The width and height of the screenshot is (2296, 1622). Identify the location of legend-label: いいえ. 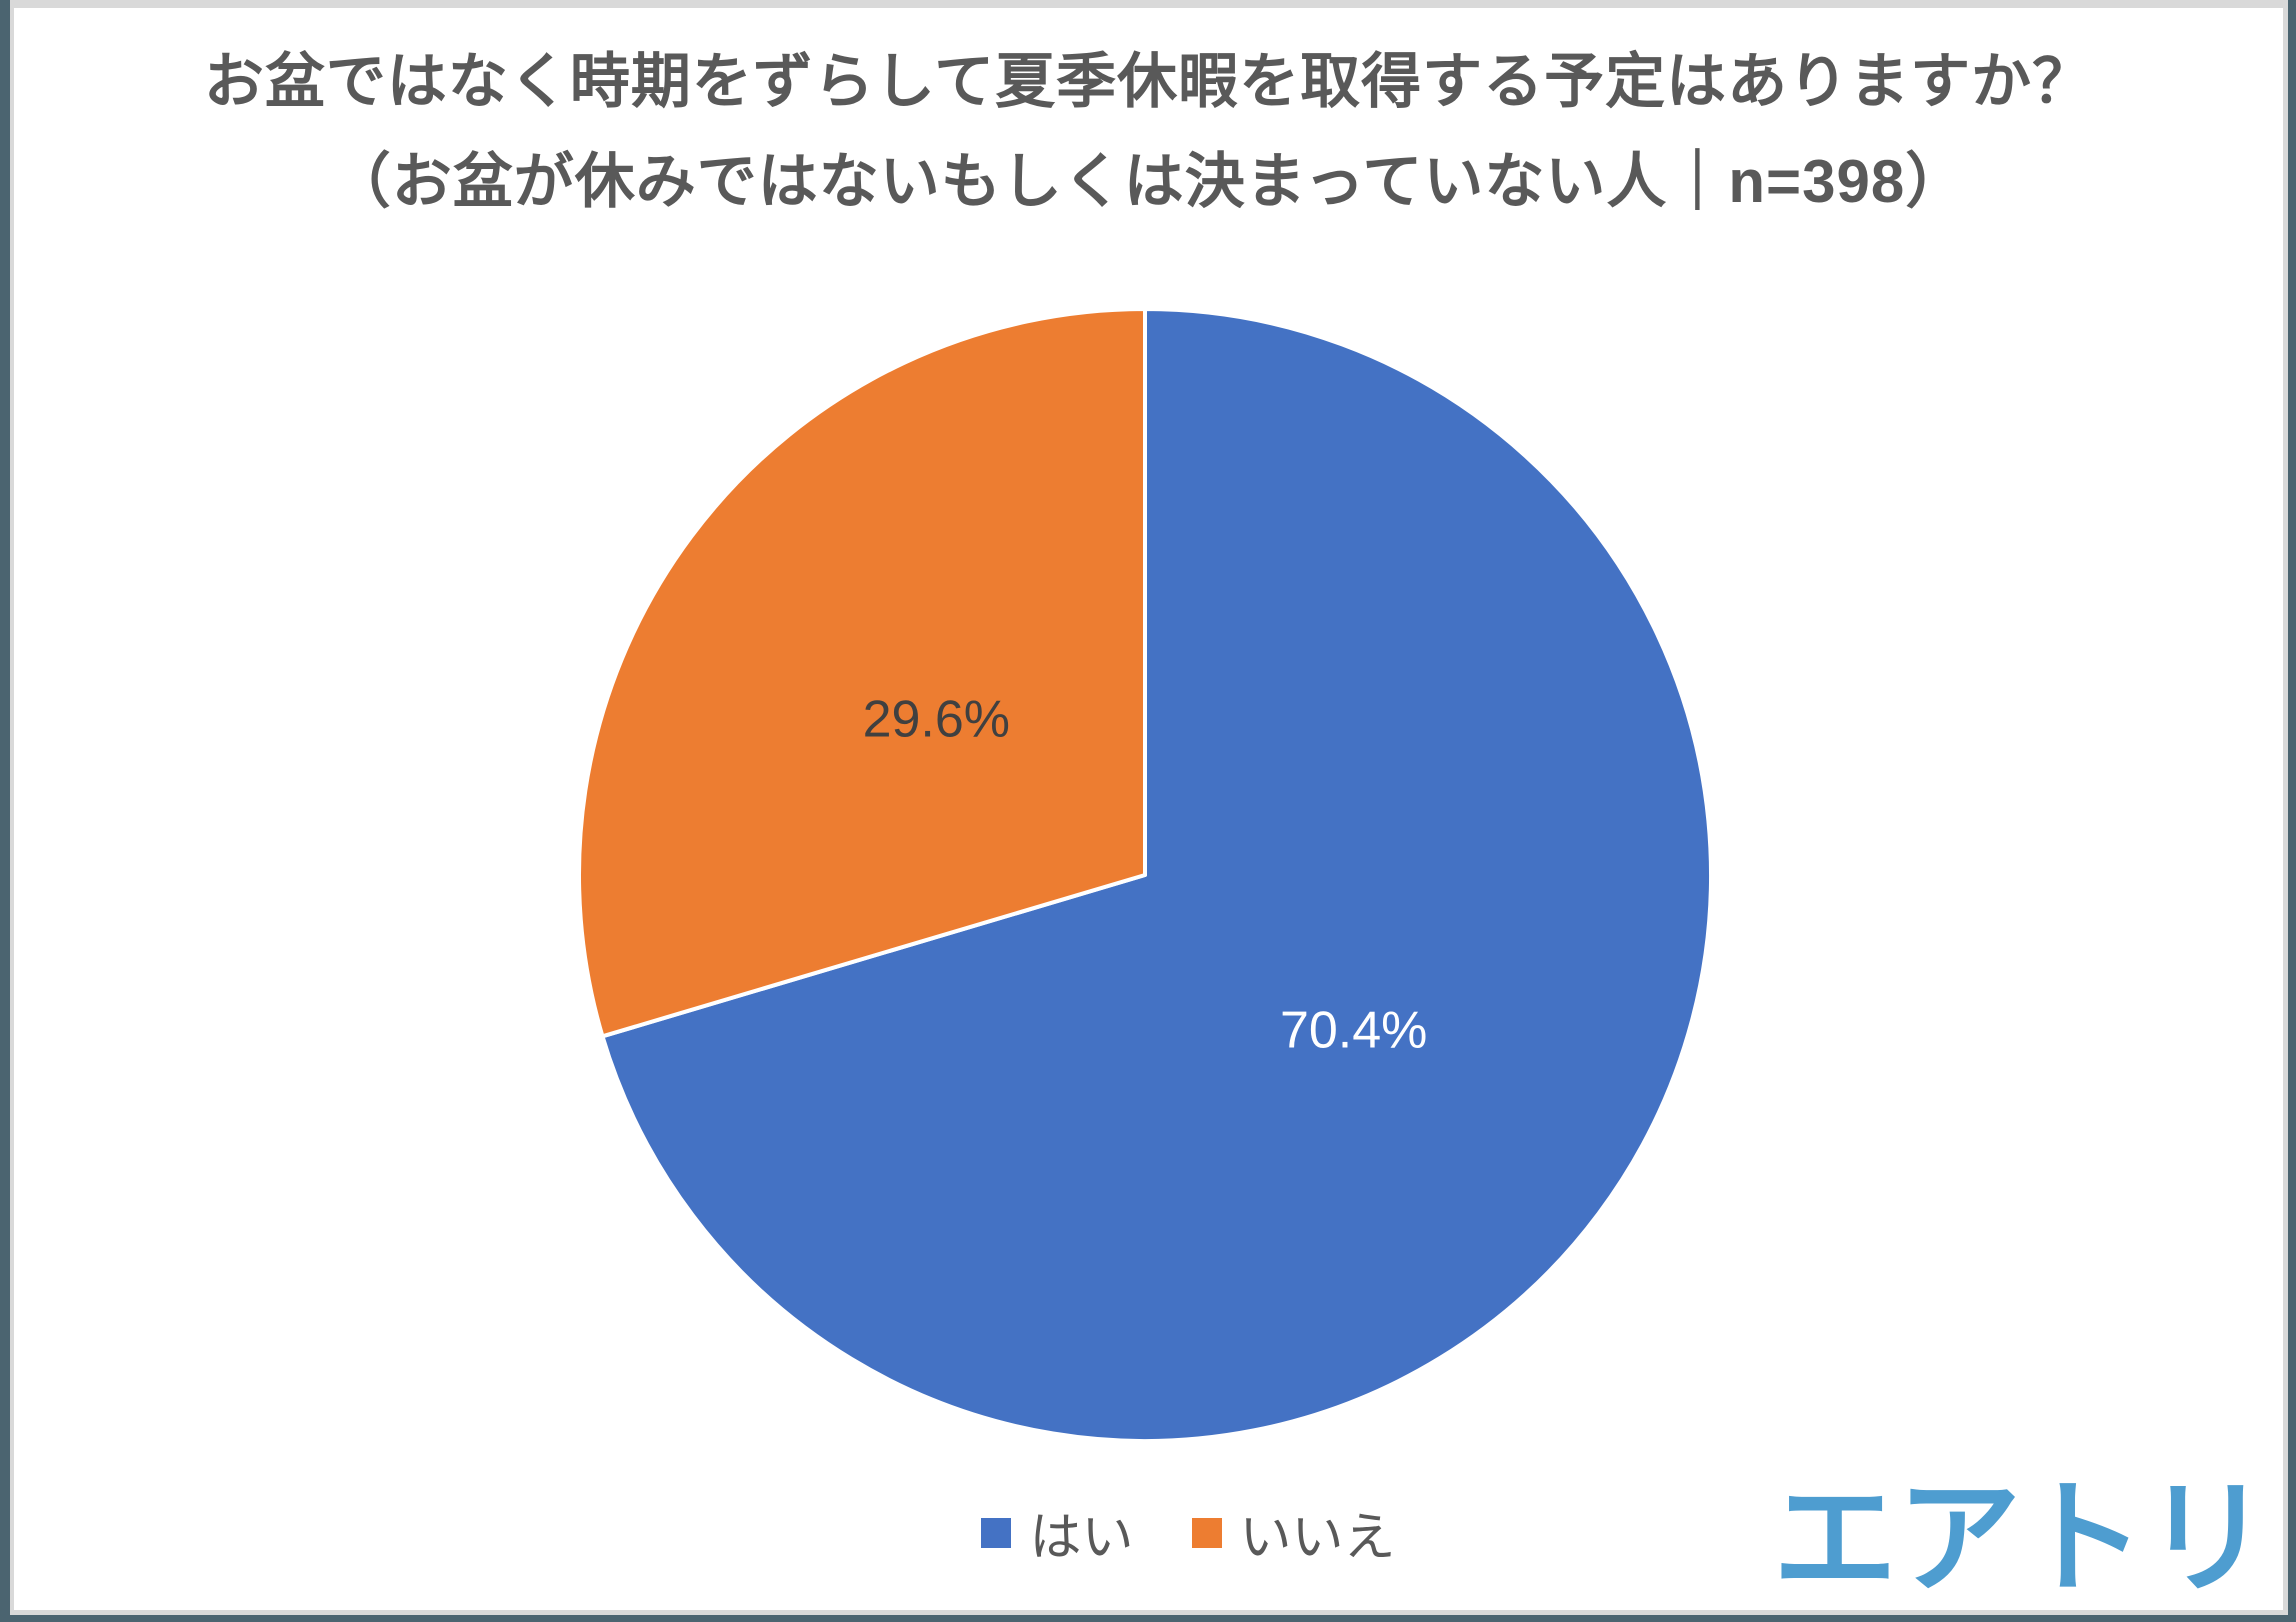
(1317, 1538).